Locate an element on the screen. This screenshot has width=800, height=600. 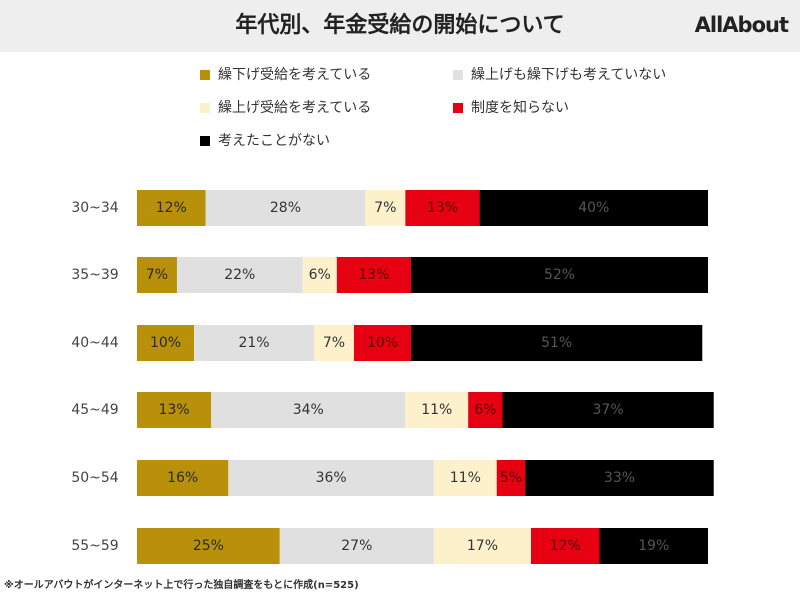
header-band is located at coordinates (400, 26).